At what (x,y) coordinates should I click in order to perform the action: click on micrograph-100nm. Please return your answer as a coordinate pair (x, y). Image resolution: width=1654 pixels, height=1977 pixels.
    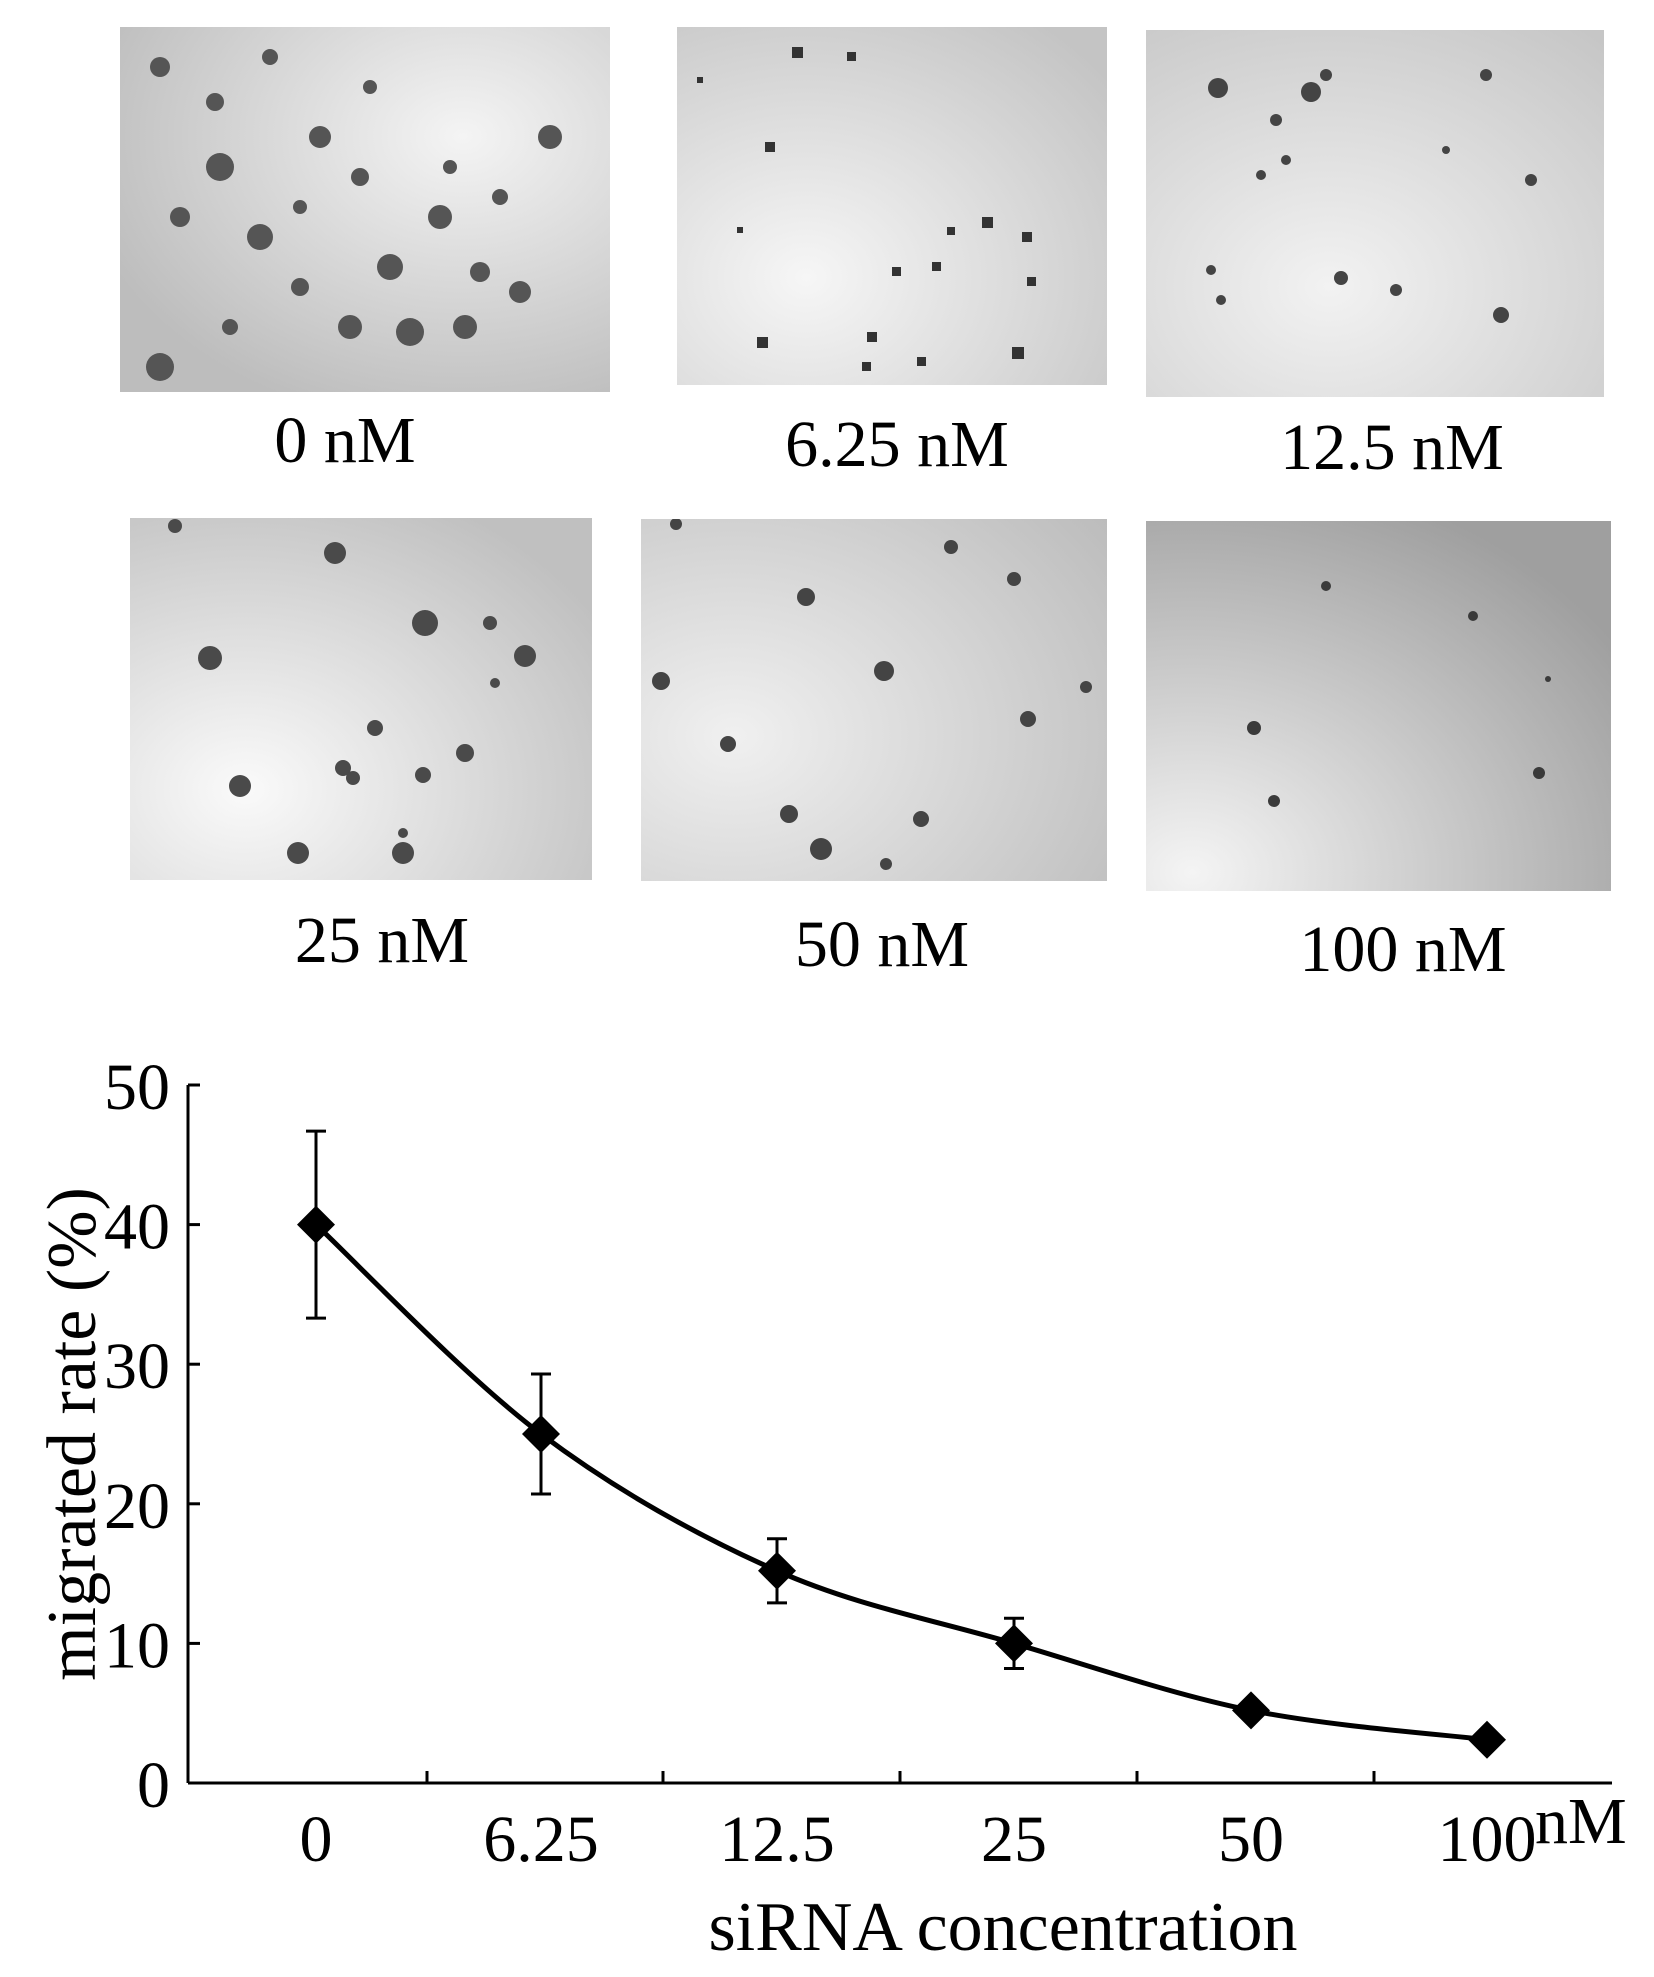
    Looking at the image, I should click on (1378, 706).